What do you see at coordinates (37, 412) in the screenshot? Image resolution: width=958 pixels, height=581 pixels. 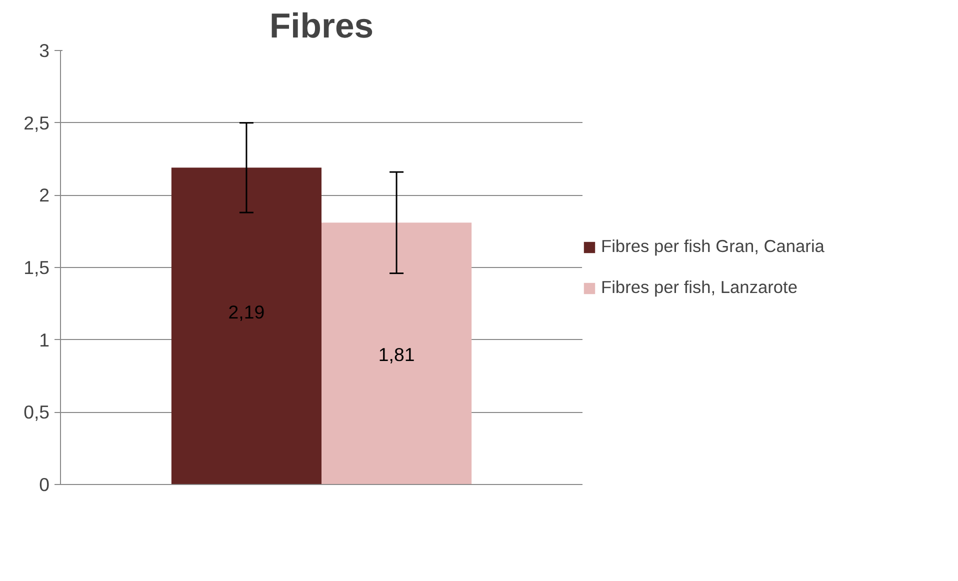 I see `y-tick-label: 0,5` at bounding box center [37, 412].